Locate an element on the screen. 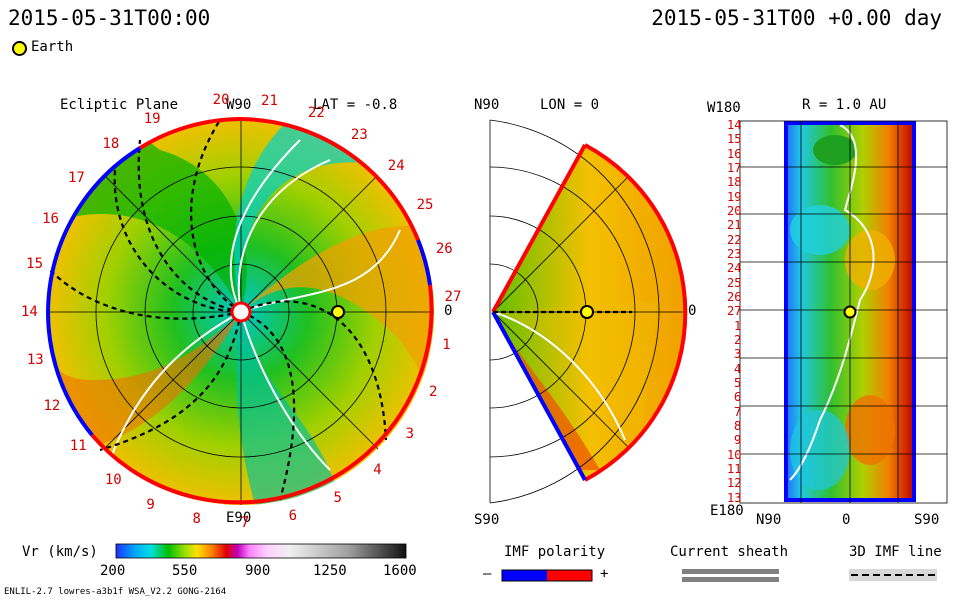 Image resolution: width=960 pixels, height=600 pixels. synoptic-panel is located at coordinates (843, 312).